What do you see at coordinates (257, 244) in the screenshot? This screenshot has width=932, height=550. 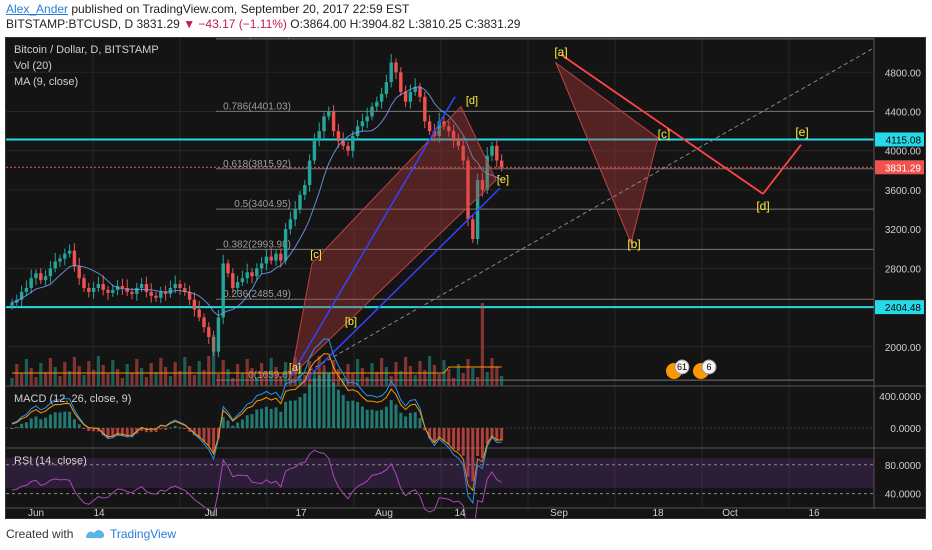 I see `fib-label: 0.382(2993.98)` at bounding box center [257, 244].